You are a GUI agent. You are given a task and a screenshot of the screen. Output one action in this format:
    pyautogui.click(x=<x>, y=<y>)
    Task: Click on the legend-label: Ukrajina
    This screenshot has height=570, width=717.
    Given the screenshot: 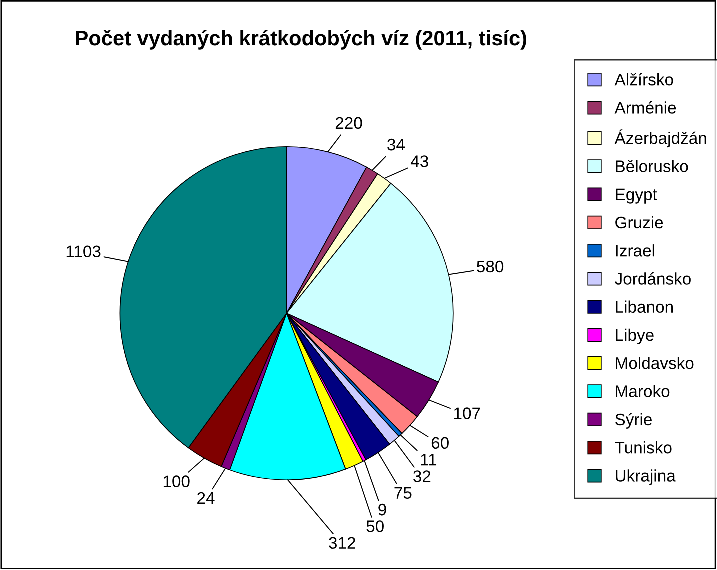 What is the action you would take?
    pyautogui.click(x=646, y=478)
    